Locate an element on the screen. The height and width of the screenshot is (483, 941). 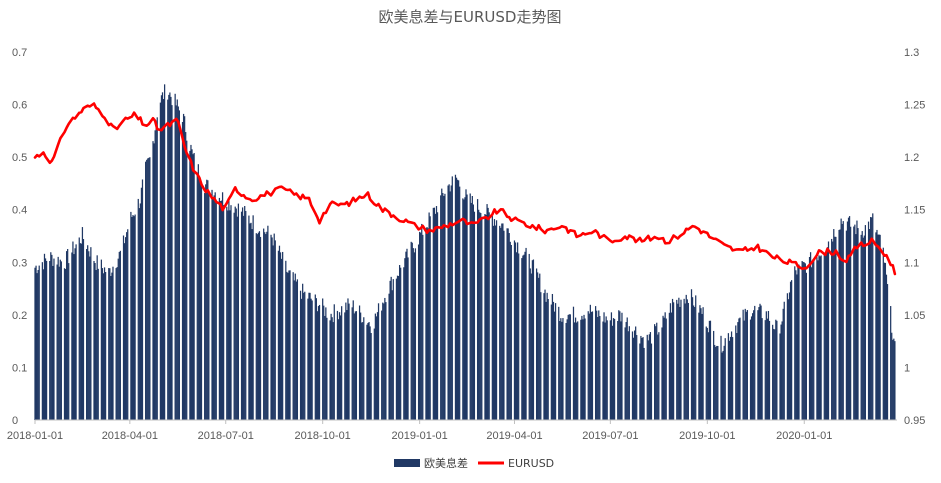
right-tick-label: 1.25 is located at coordinates (914, 106).